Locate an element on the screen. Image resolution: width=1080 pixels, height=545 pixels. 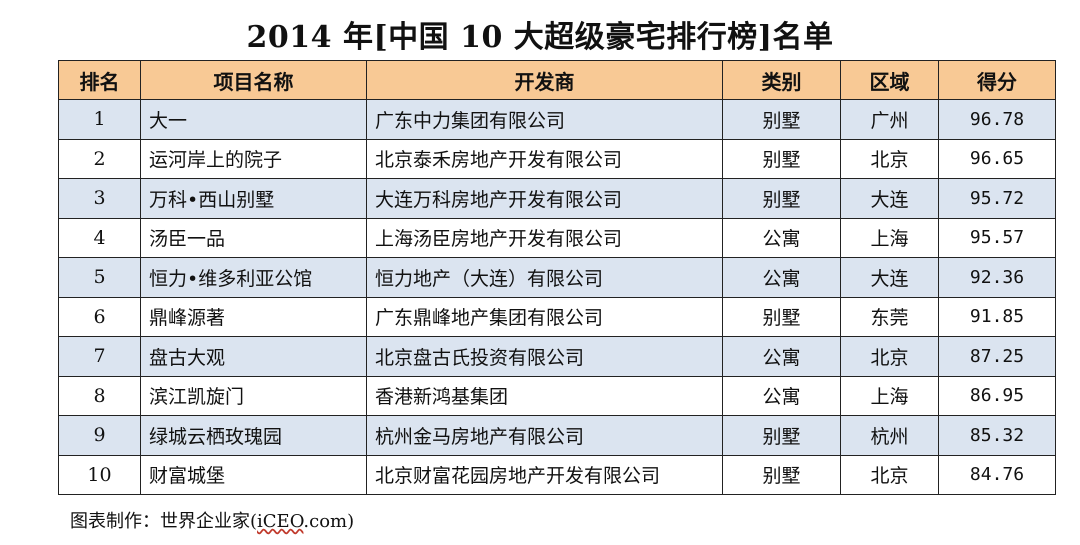
score-cell: 84.76 is located at coordinates (997, 474).